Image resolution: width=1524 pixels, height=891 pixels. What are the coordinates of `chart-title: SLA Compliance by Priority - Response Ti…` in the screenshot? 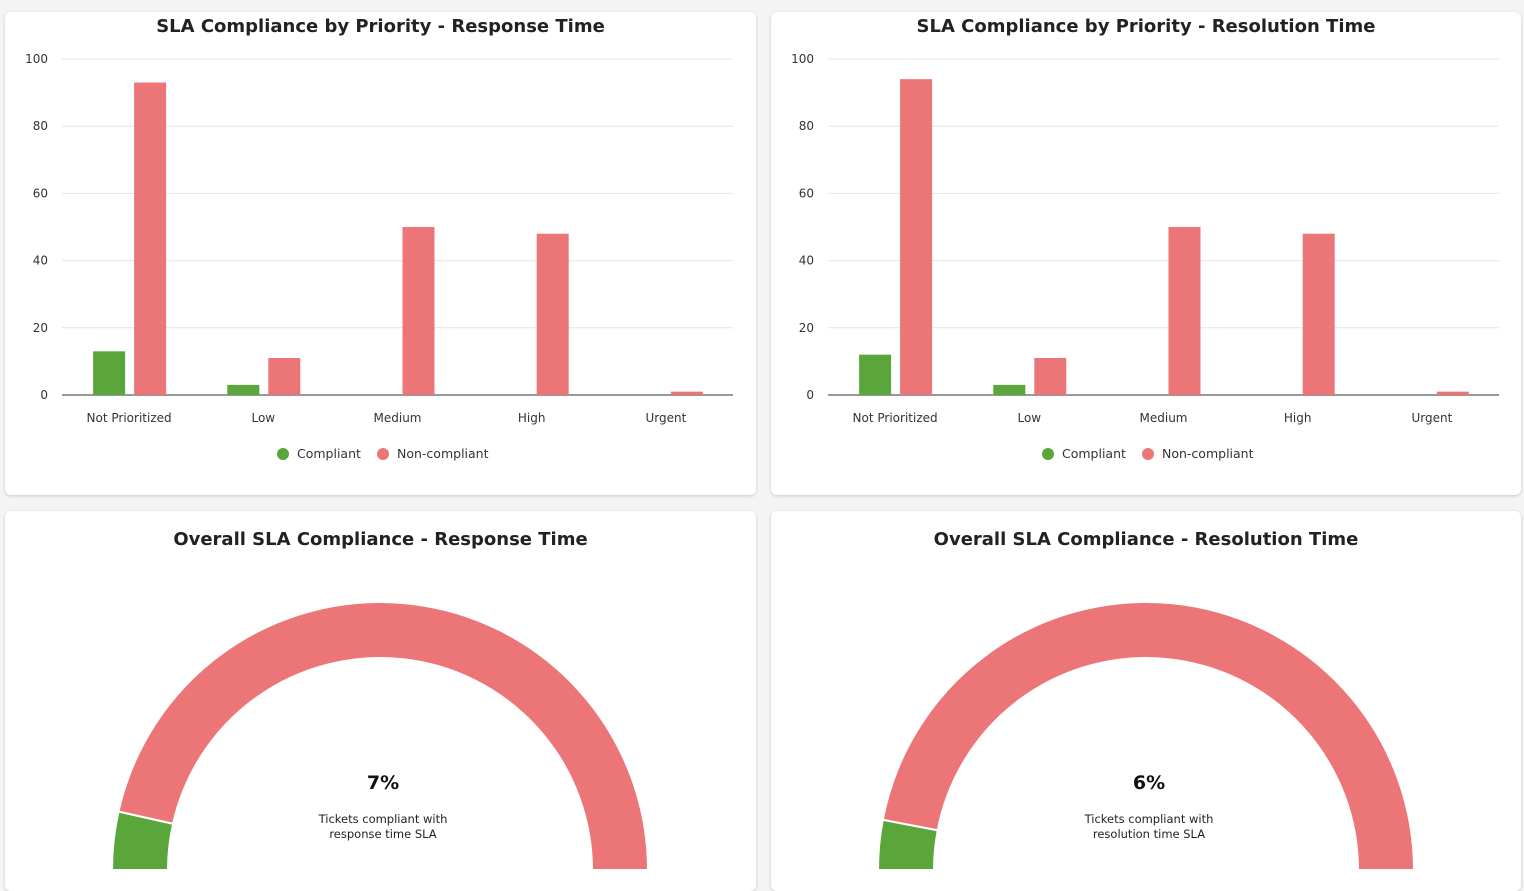 It's located at (380, 26).